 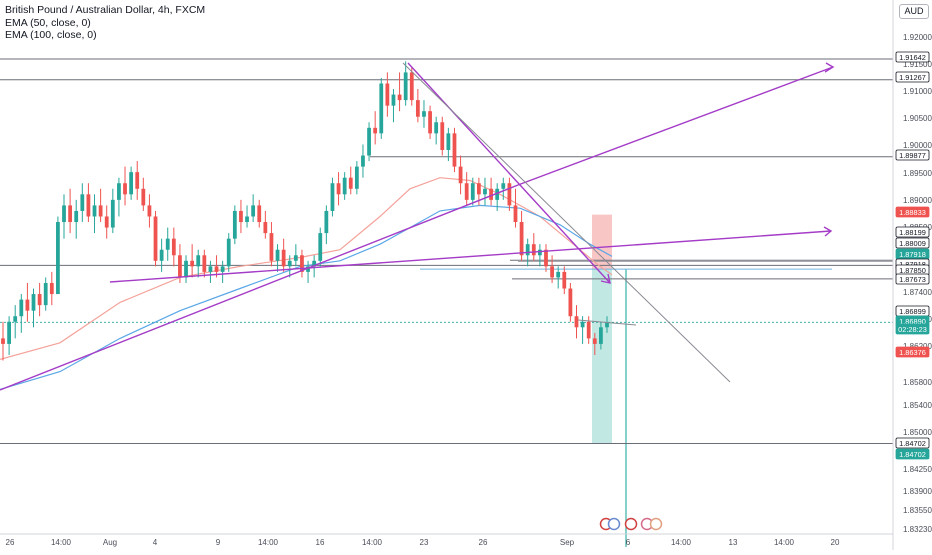 What do you see at coordinates (51, 35) in the screenshot?
I see `ema-100-legend: EMA (100, close, 0)` at bounding box center [51, 35].